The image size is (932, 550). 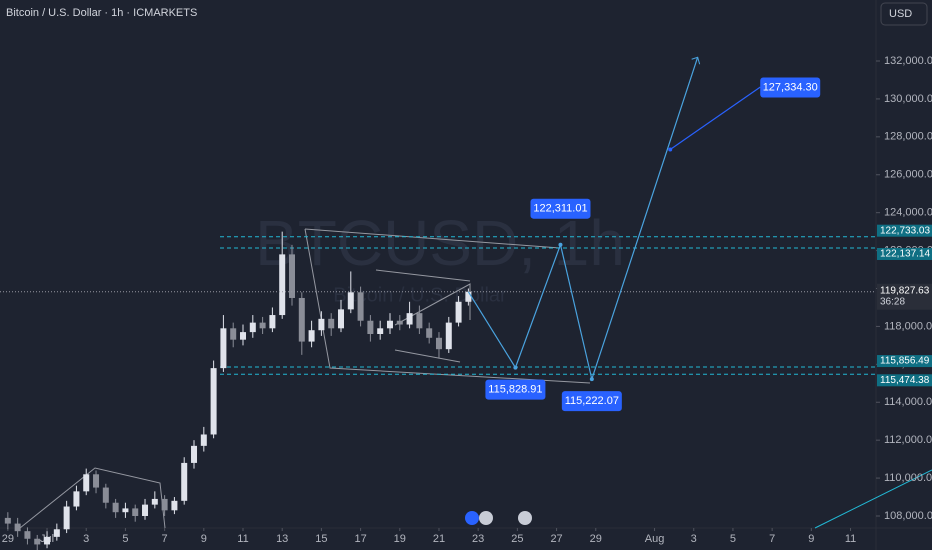 I want to click on x-tick-label: 21, so click(x=439, y=539).